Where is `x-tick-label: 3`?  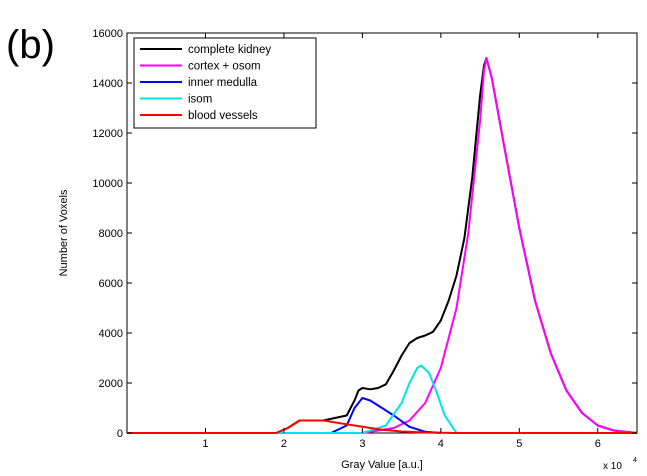
x-tick-label: 3 is located at coordinates (362, 444).